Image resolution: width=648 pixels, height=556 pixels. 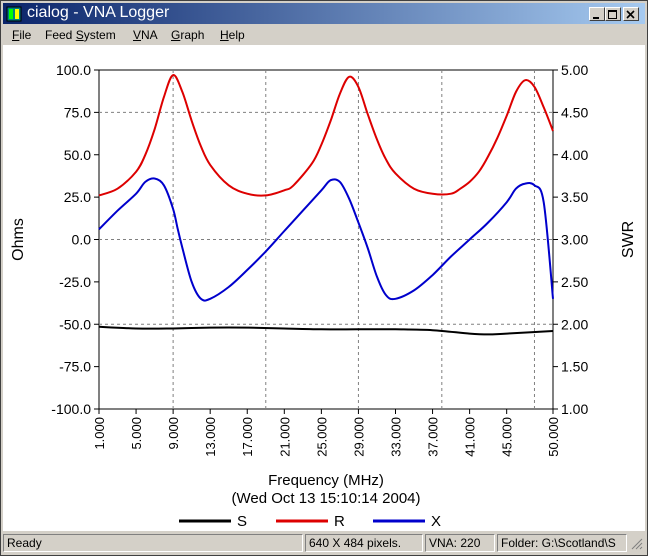 What do you see at coordinates (436, 521) in the screenshot?
I see `legend-label-X: X` at bounding box center [436, 521].